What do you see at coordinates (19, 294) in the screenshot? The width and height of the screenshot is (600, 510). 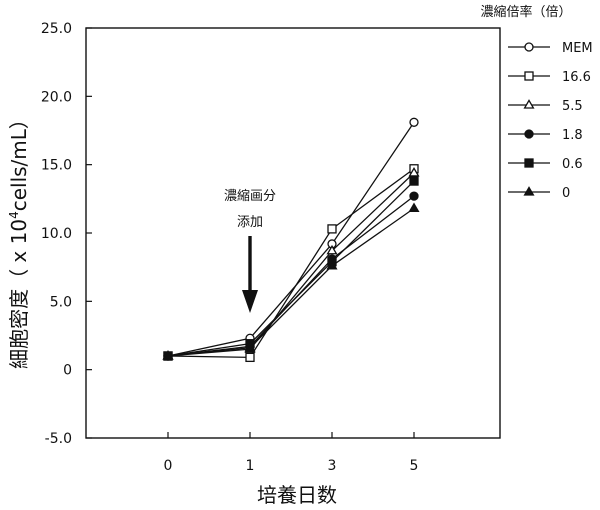 I see `y-axis-title-prefix: 細胞密度（ x 10` at bounding box center [19, 294].